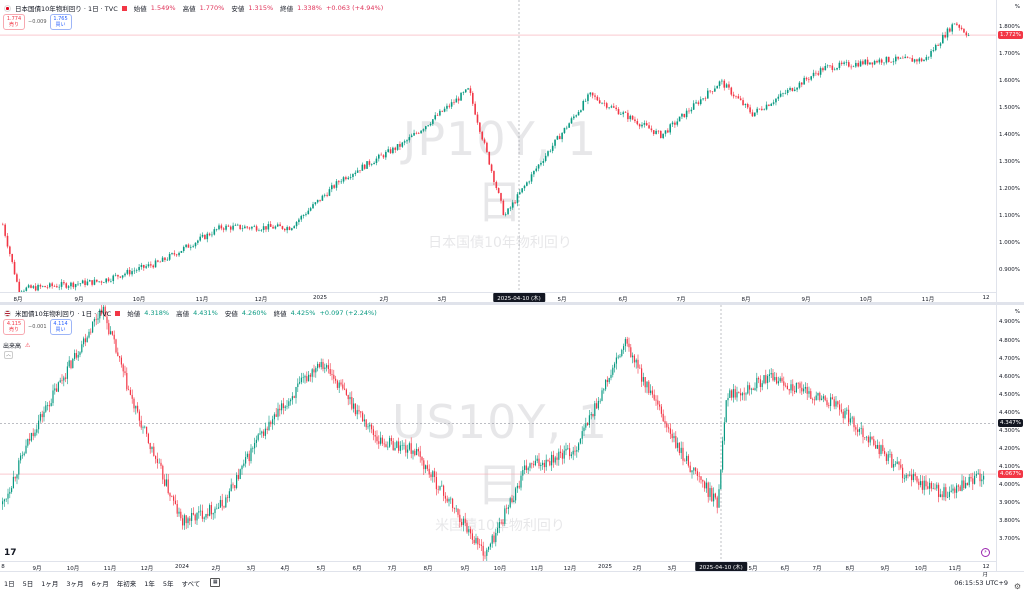 The width and height of the screenshot is (1024, 593). What do you see at coordinates (191, 583) in the screenshot?
I see `range-button-8: すべて` at bounding box center [191, 583].